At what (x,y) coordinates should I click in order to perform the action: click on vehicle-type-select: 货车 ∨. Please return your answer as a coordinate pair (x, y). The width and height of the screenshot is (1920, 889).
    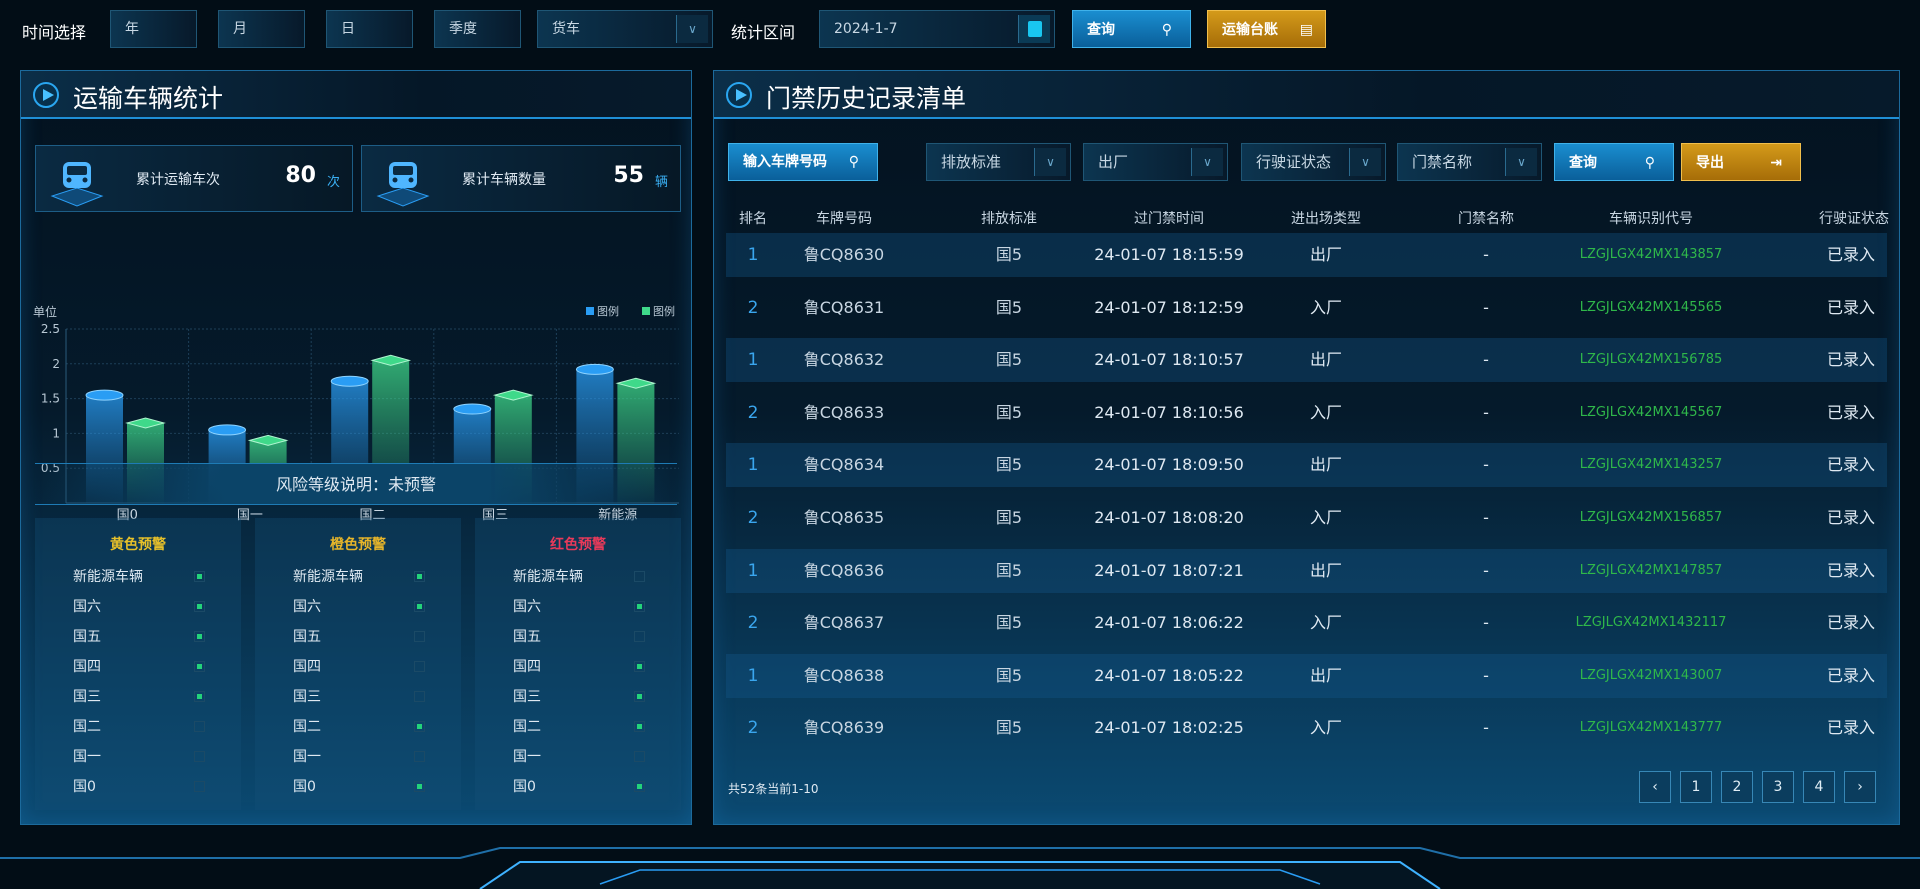
    Looking at the image, I should click on (625, 29).